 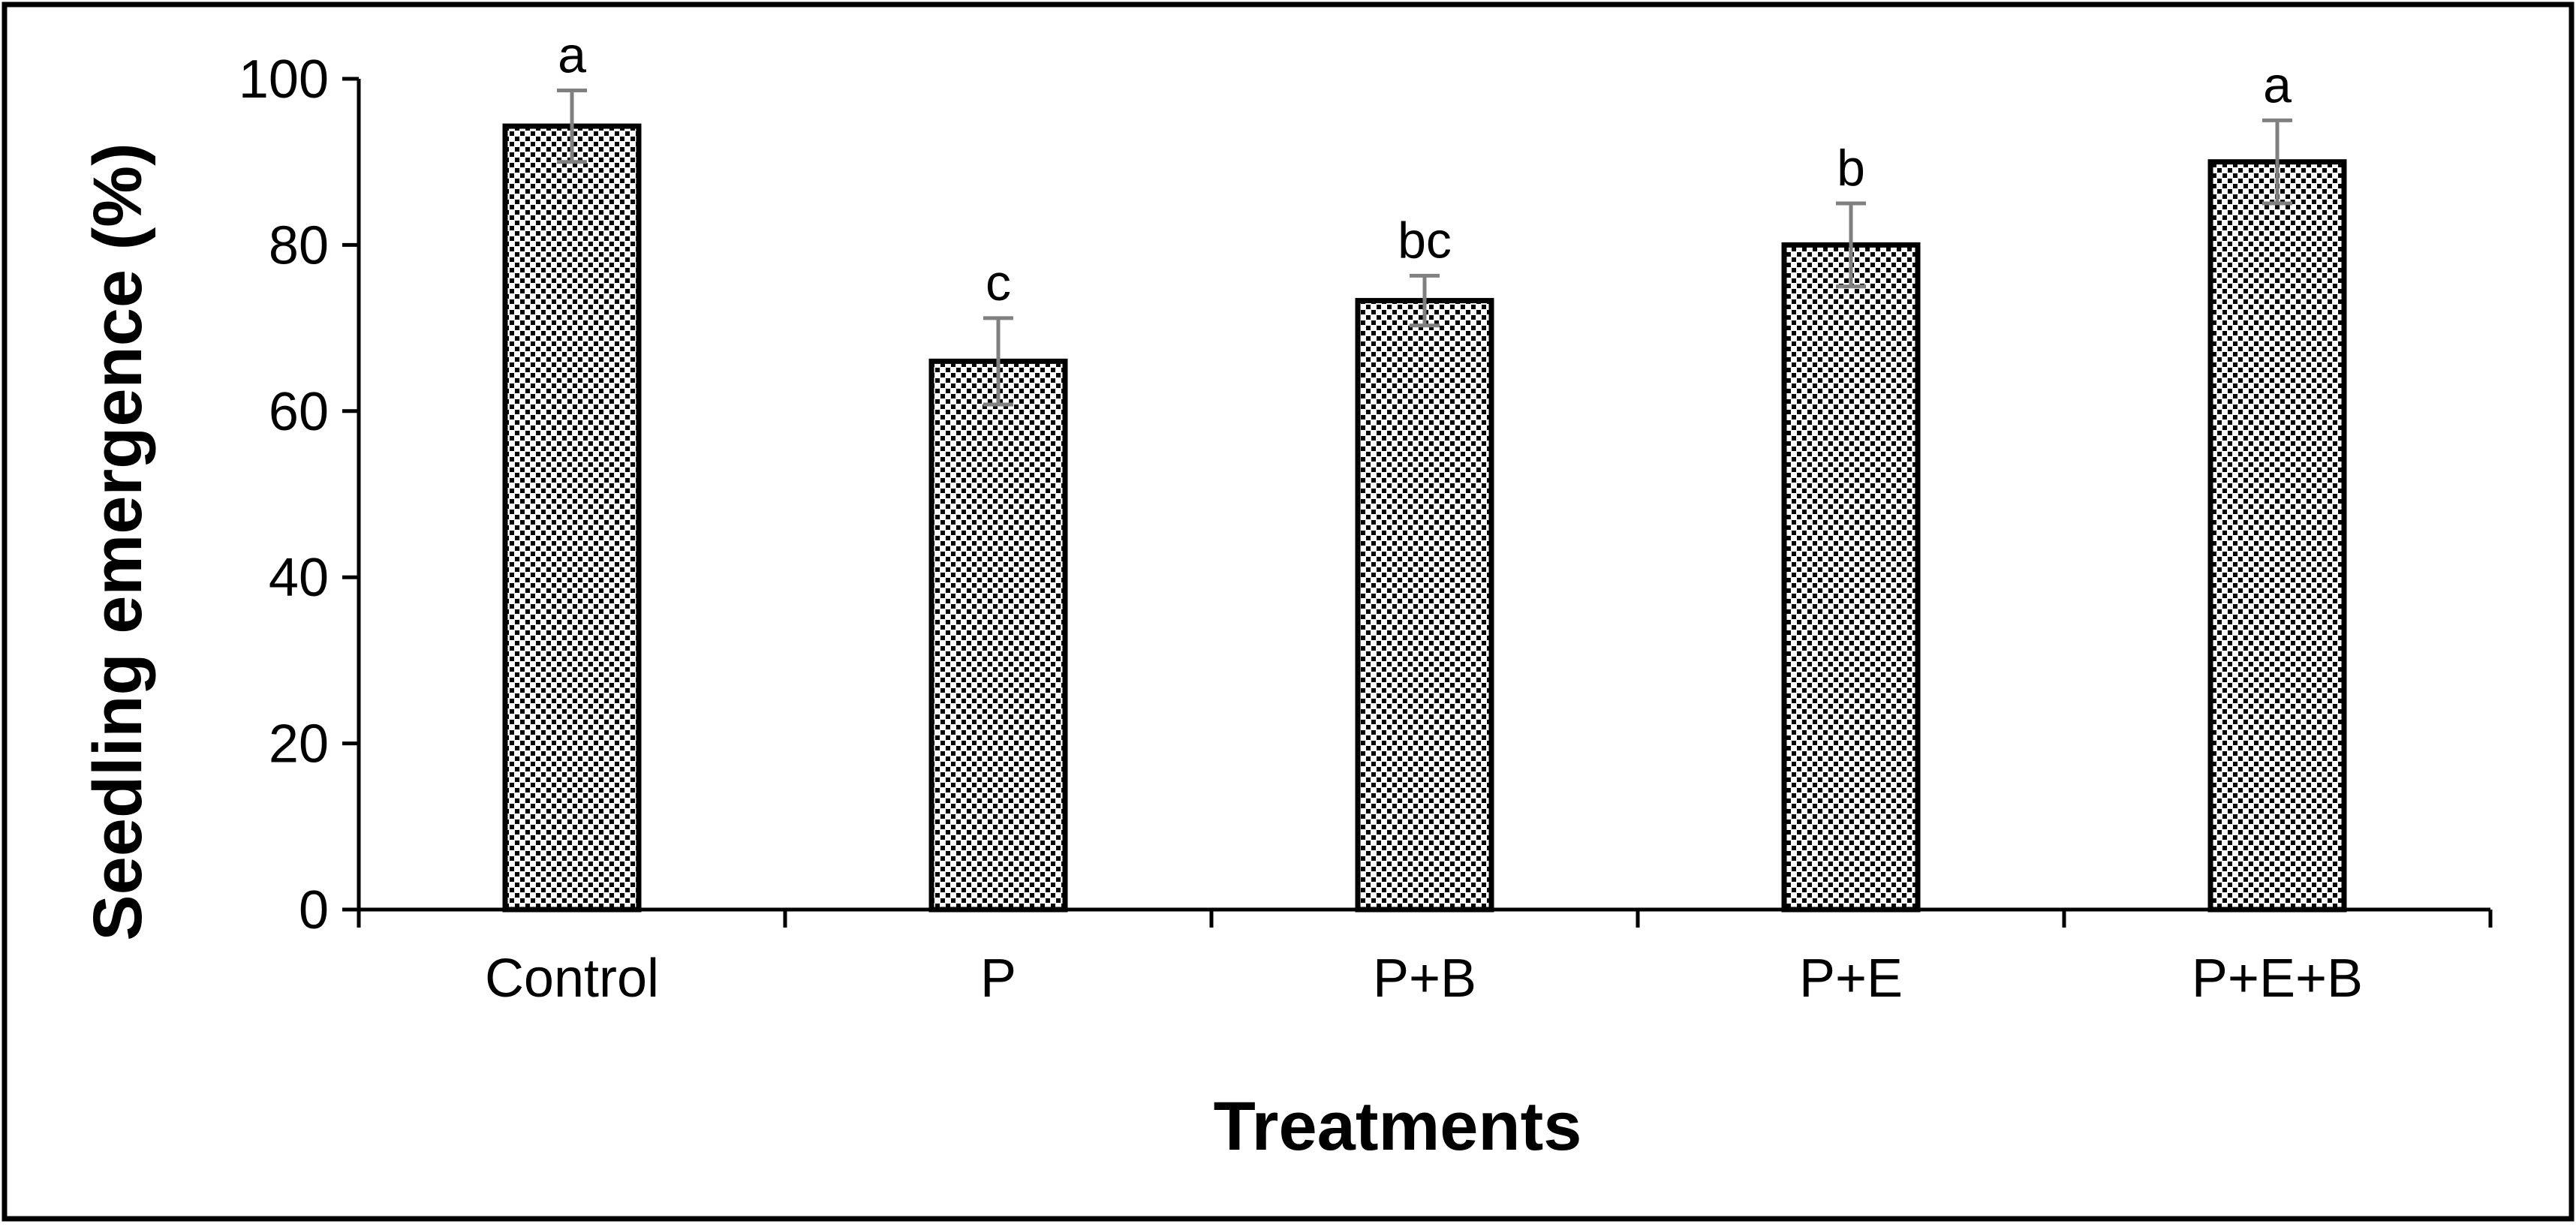 I want to click on y-axis-title: Seedling emergence (%), so click(x=118, y=541).